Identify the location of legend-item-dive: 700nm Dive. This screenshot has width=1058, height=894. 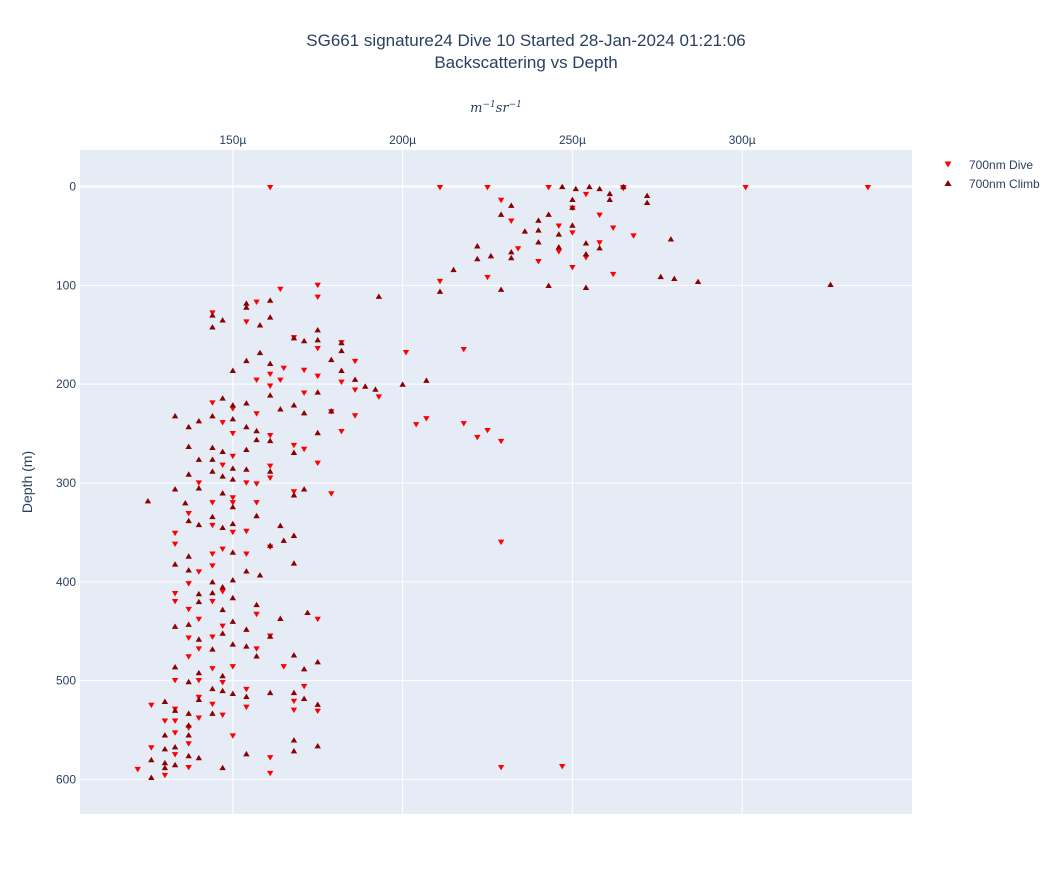
(989, 165).